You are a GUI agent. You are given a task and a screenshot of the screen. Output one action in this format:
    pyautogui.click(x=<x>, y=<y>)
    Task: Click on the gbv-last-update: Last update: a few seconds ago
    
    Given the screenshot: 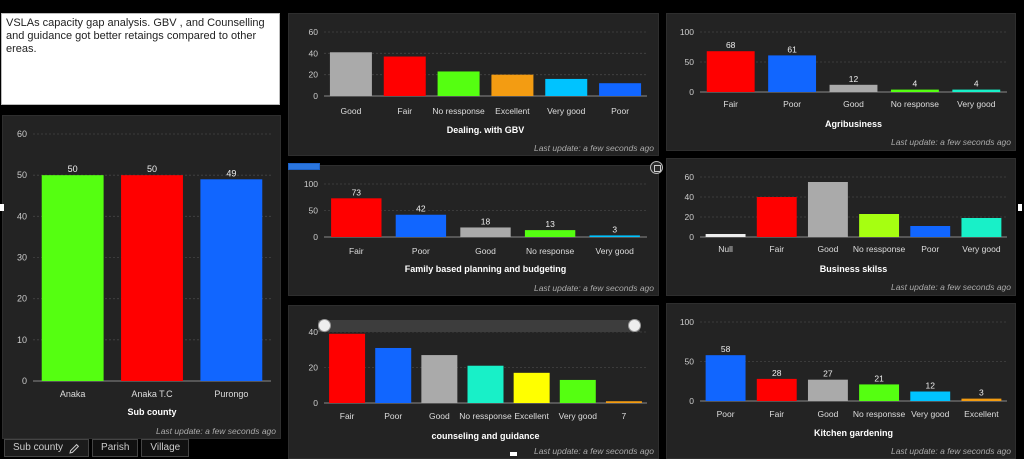 What is the action you would take?
    pyautogui.click(x=594, y=148)
    